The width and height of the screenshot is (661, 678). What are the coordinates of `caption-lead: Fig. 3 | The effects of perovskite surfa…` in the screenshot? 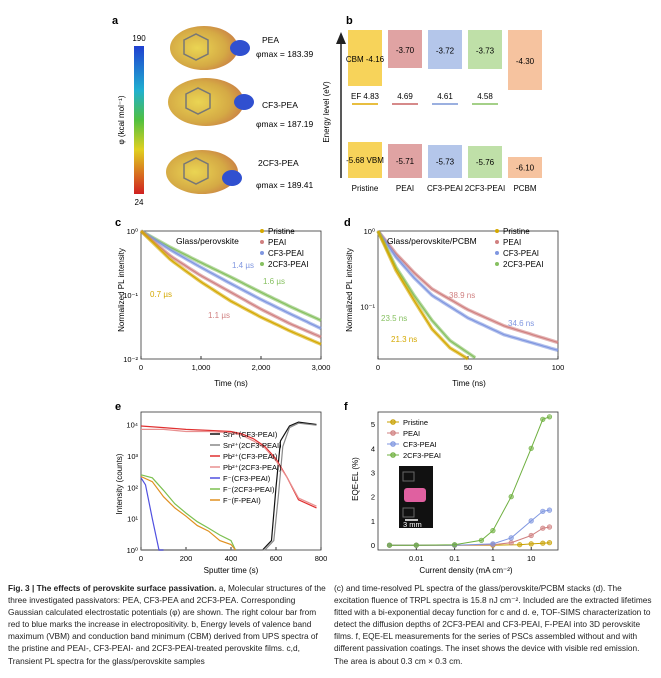 It's located at (112, 588).